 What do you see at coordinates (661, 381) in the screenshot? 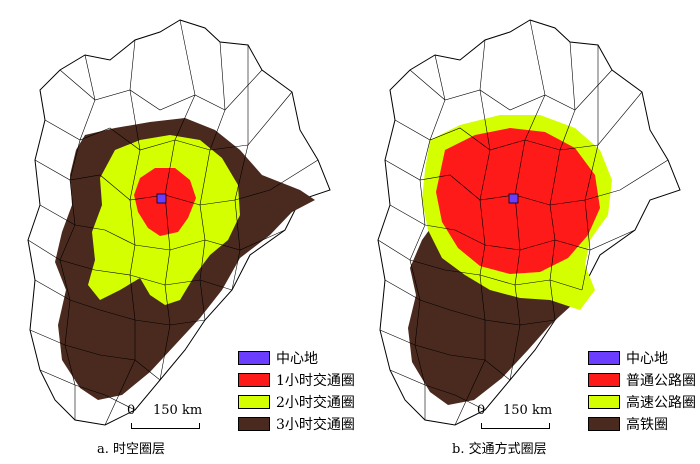
I see `legend-label: 普通公路圈` at bounding box center [661, 381].